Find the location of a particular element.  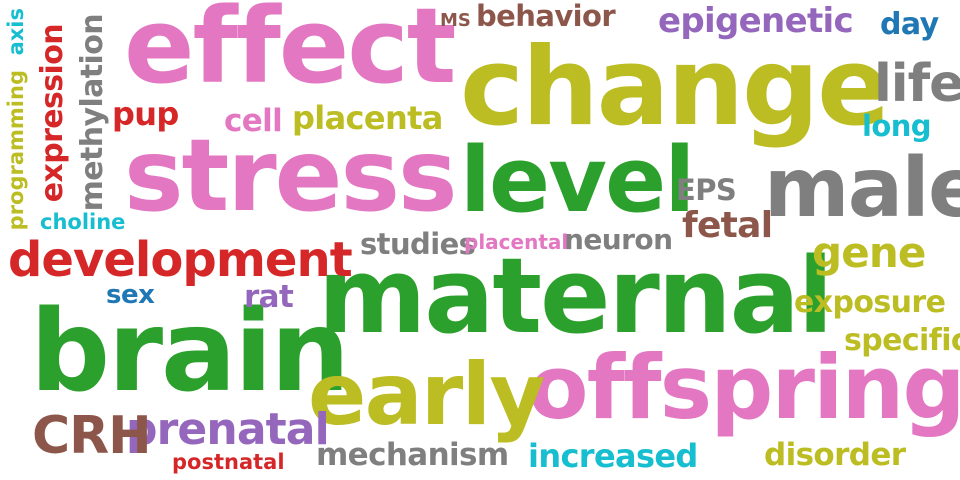

word-methylation: methylation is located at coordinates (92, 113).